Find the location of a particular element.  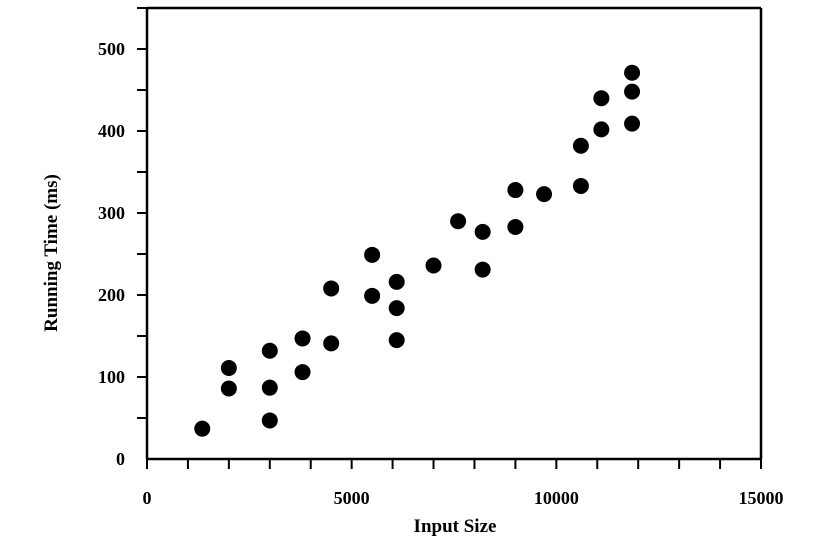

y-tick-label: 200 is located at coordinates (111, 295).